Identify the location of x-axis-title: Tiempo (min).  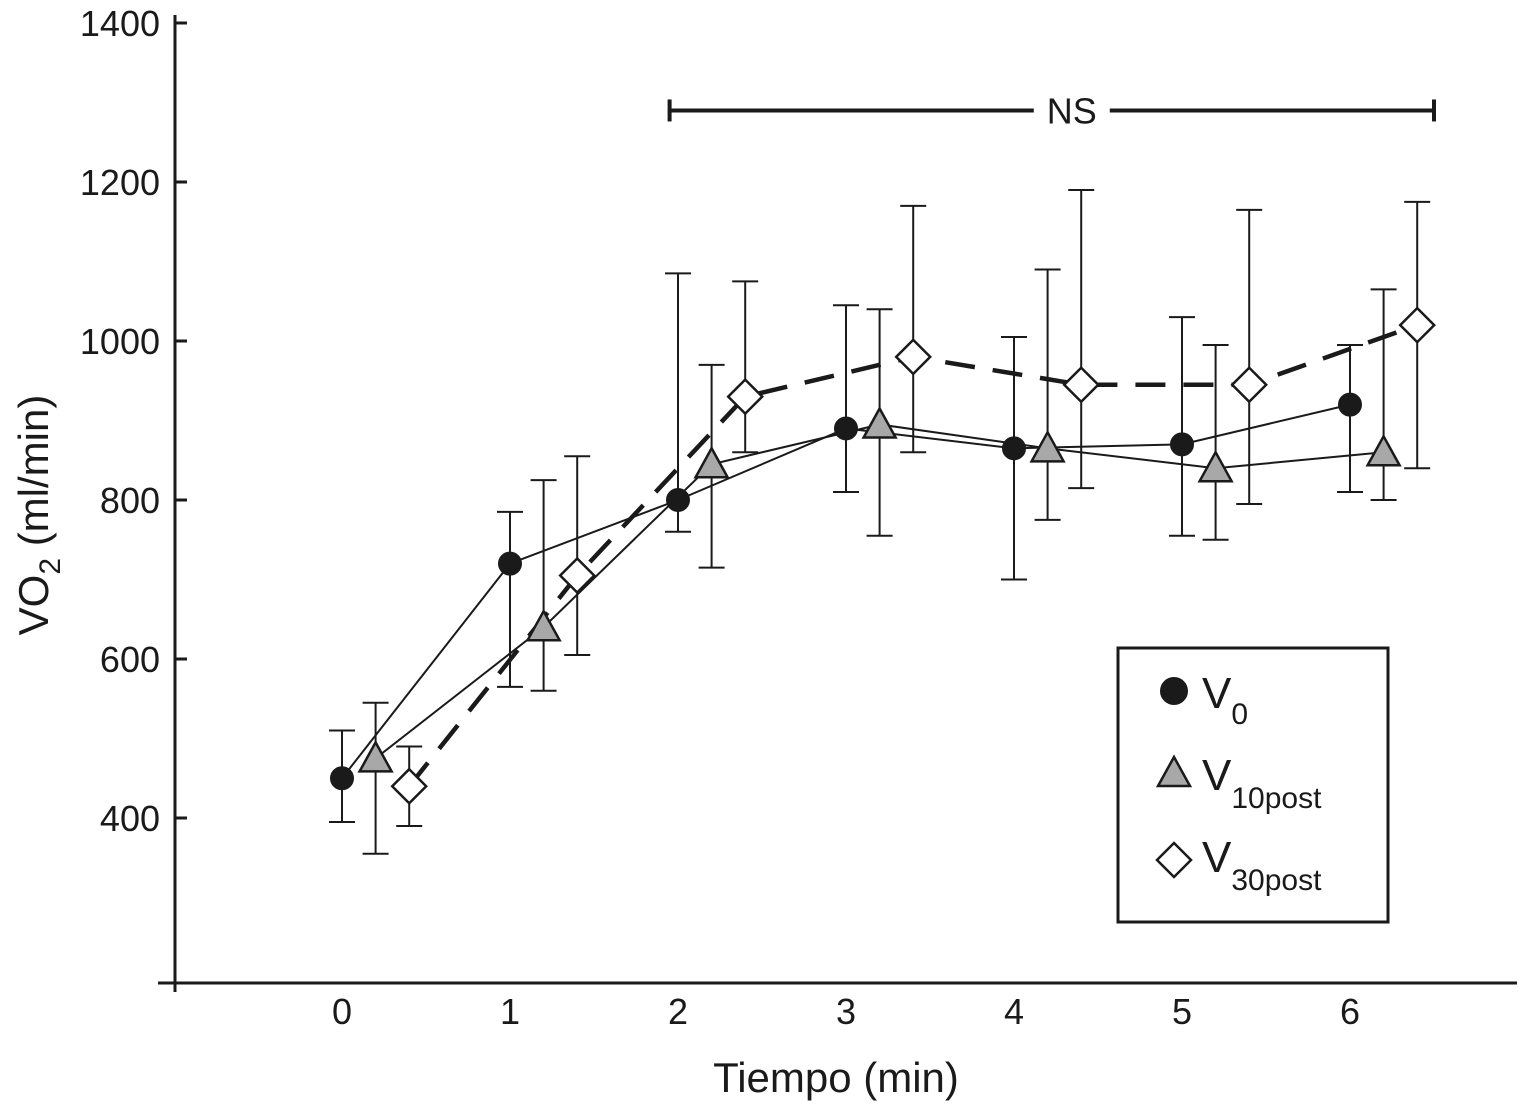
(836, 1077).